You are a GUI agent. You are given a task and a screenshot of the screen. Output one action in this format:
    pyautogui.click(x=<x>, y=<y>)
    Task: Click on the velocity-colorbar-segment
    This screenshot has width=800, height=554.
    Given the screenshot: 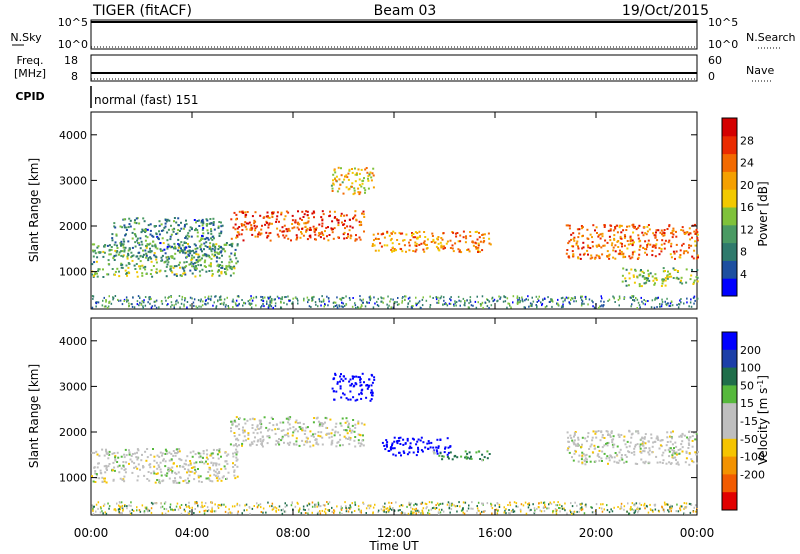 What is the action you would take?
    pyautogui.click(x=729, y=412)
    